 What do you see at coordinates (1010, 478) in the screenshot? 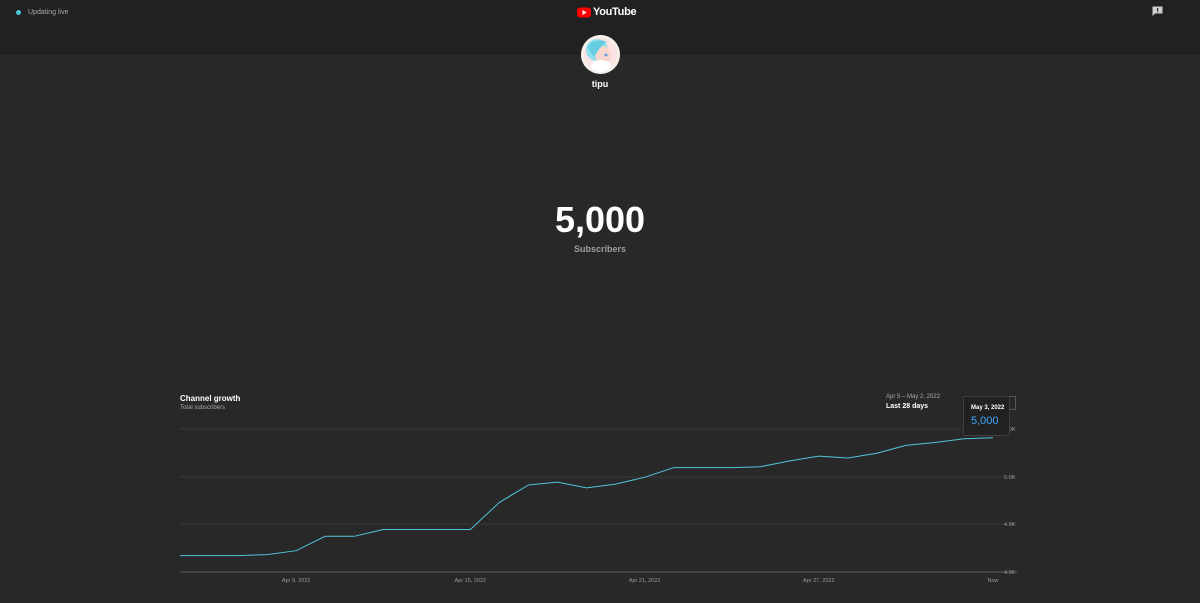
I see `y-tick-label: 5.0K` at bounding box center [1010, 478].